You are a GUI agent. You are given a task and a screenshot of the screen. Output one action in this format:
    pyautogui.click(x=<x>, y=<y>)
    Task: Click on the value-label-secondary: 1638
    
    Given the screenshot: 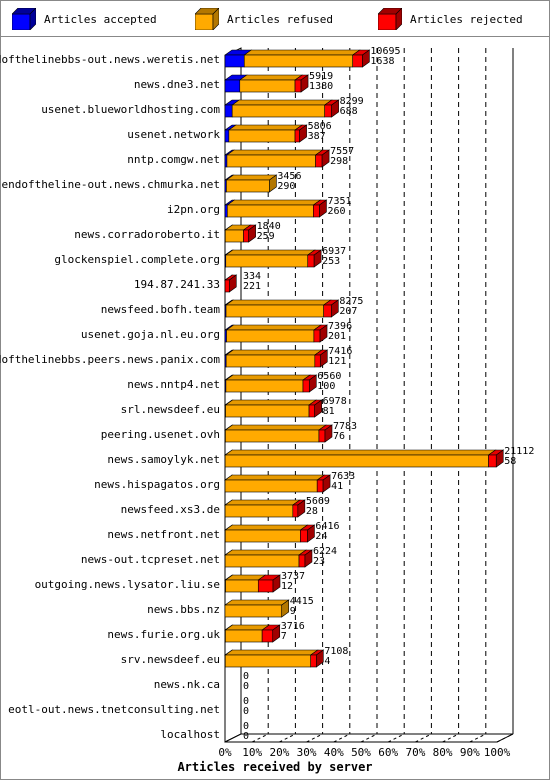 What is the action you would take?
    pyautogui.click(x=382, y=61)
    